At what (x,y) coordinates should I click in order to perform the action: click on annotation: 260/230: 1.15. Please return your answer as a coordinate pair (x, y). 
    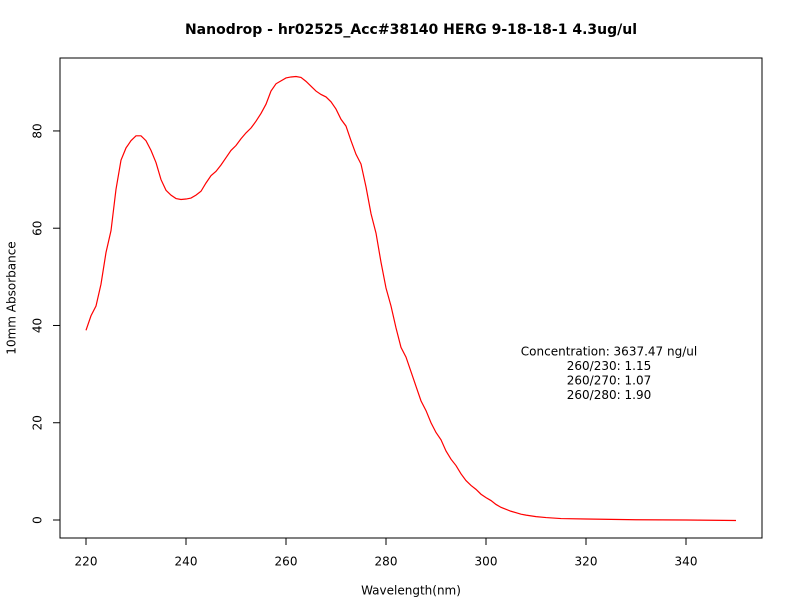
    Looking at the image, I should click on (609, 366).